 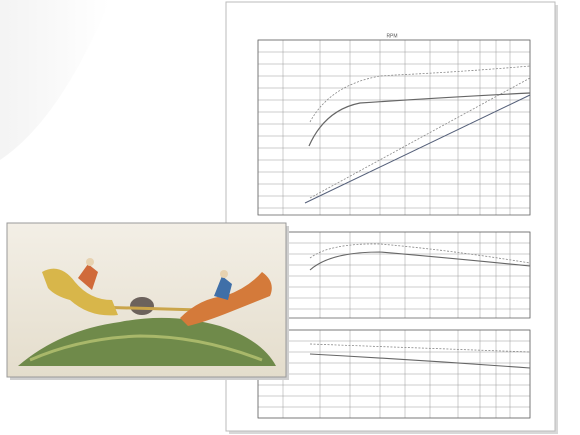 I want to click on mound, so click(x=147, y=341).